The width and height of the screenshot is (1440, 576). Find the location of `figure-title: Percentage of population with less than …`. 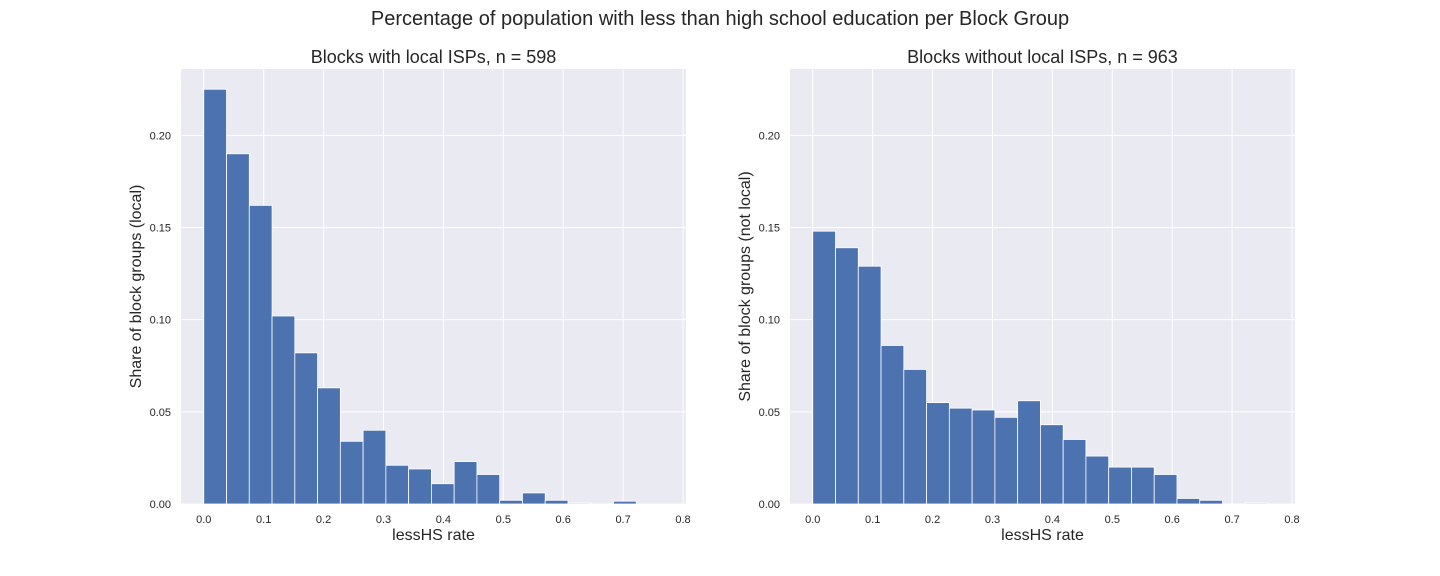

figure-title: Percentage of population with less than … is located at coordinates (720, 19).